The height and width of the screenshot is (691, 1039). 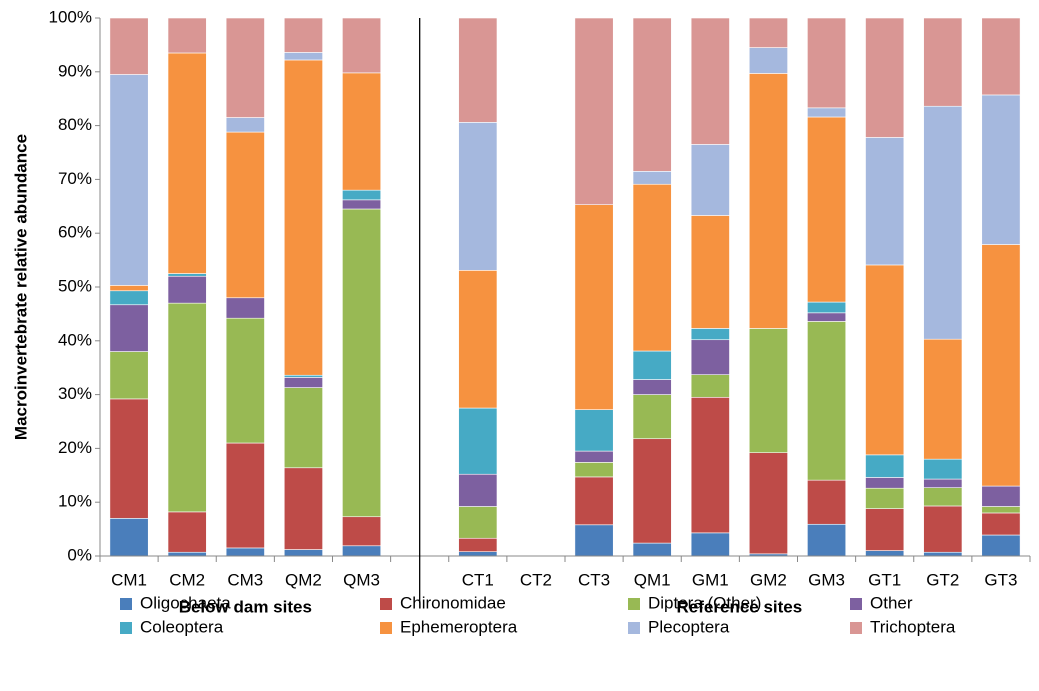 I want to click on x-tick-label: CT3, so click(x=594, y=579).